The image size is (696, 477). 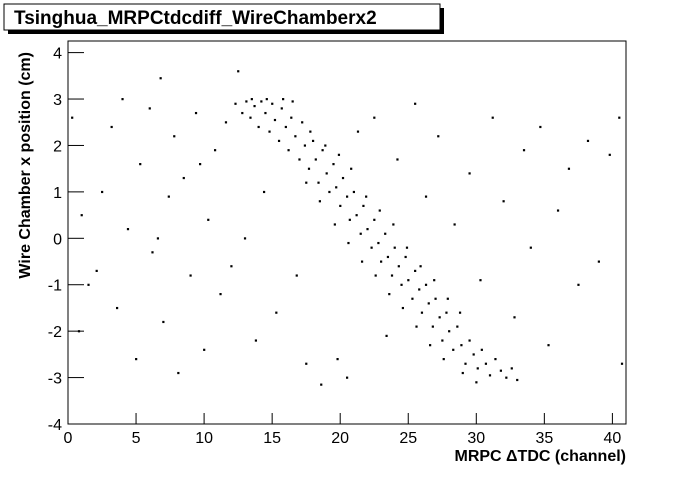 I want to click on chart-title: Tsinghua_MRPCtdcdiff_WireChamberx2, so click(x=195, y=18).